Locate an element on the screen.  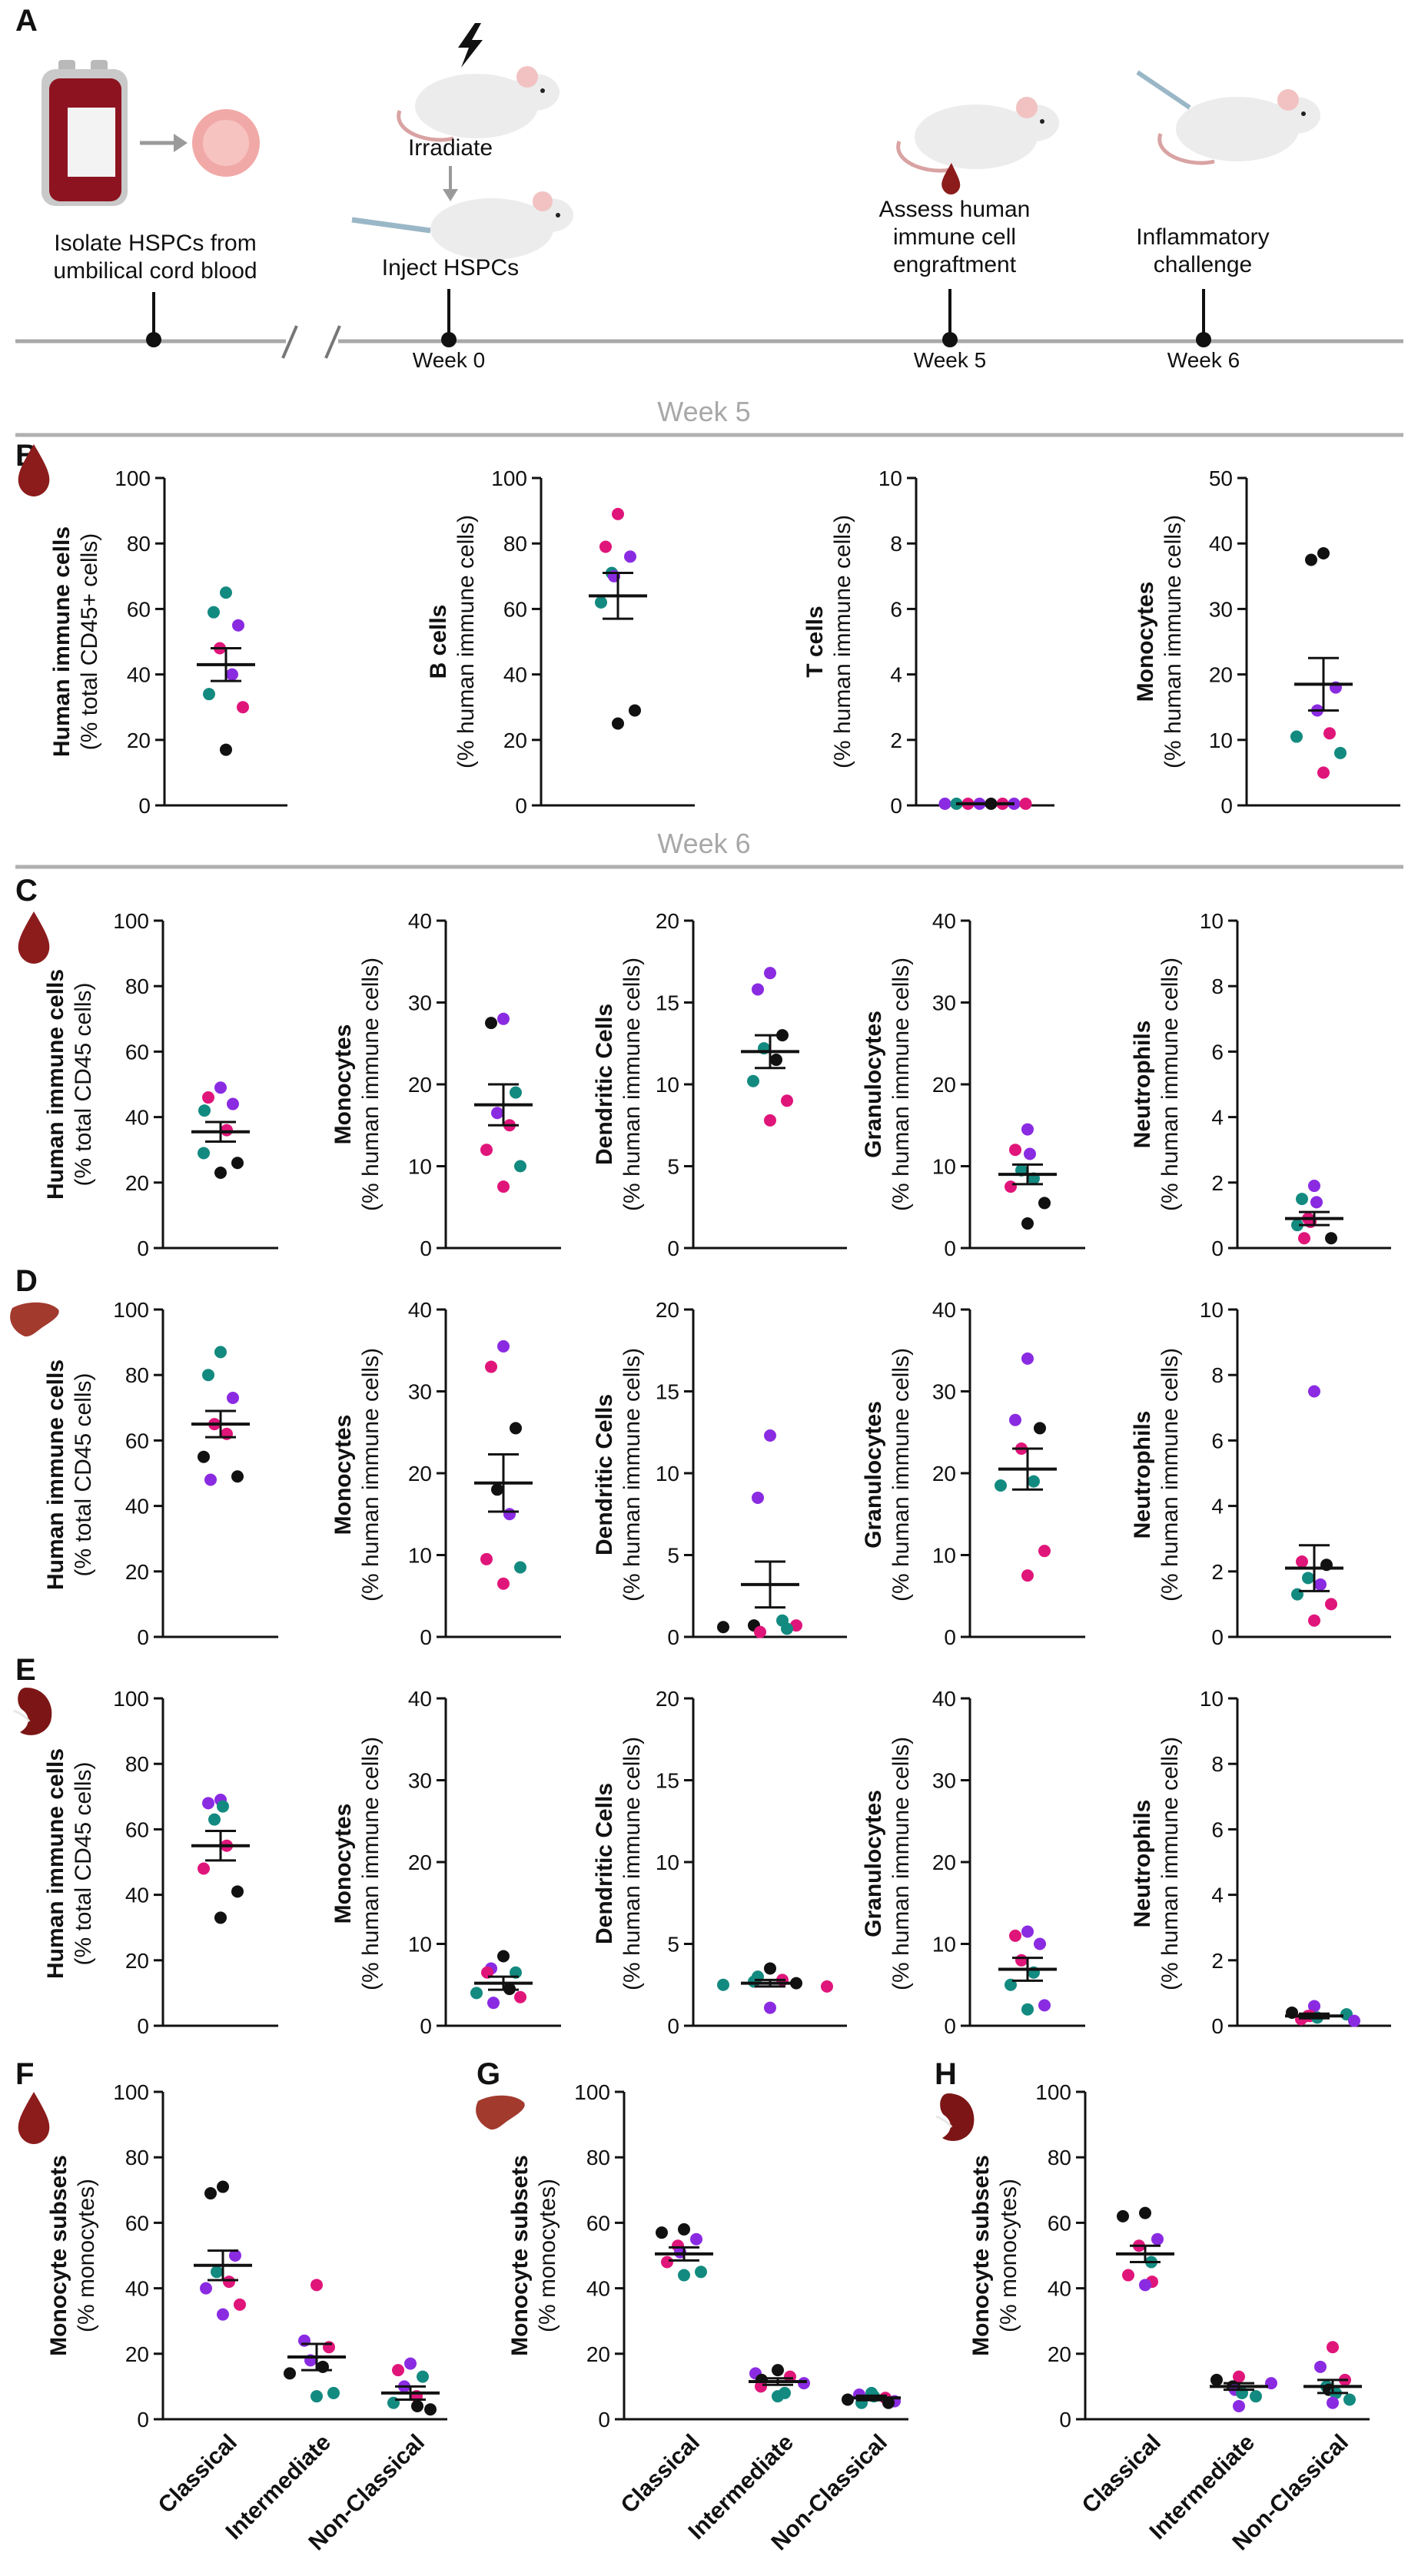
panel-letter-d: D is located at coordinates (26, 1281).